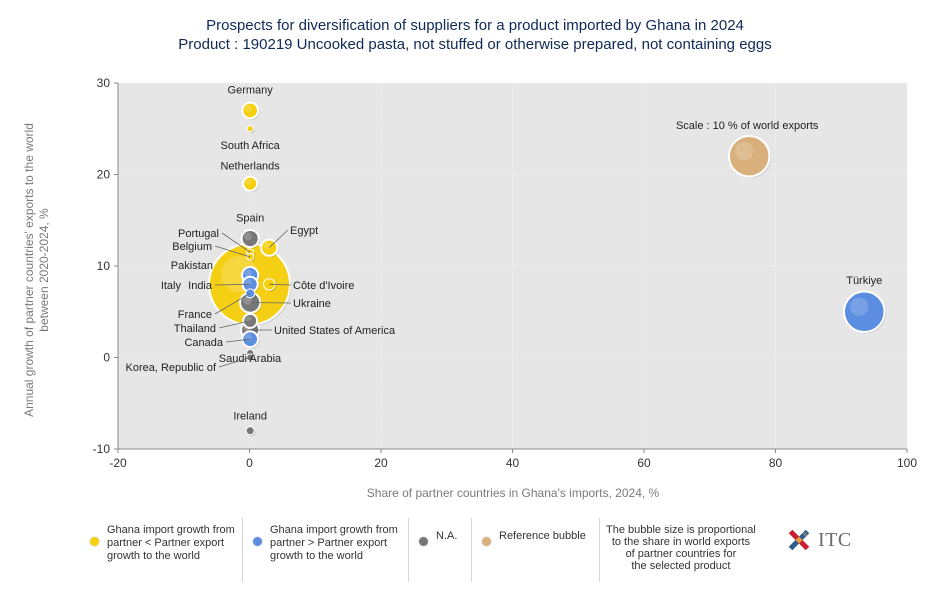 The image size is (950, 600). What do you see at coordinates (250, 146) in the screenshot?
I see `bubble-label: South Africa` at bounding box center [250, 146].